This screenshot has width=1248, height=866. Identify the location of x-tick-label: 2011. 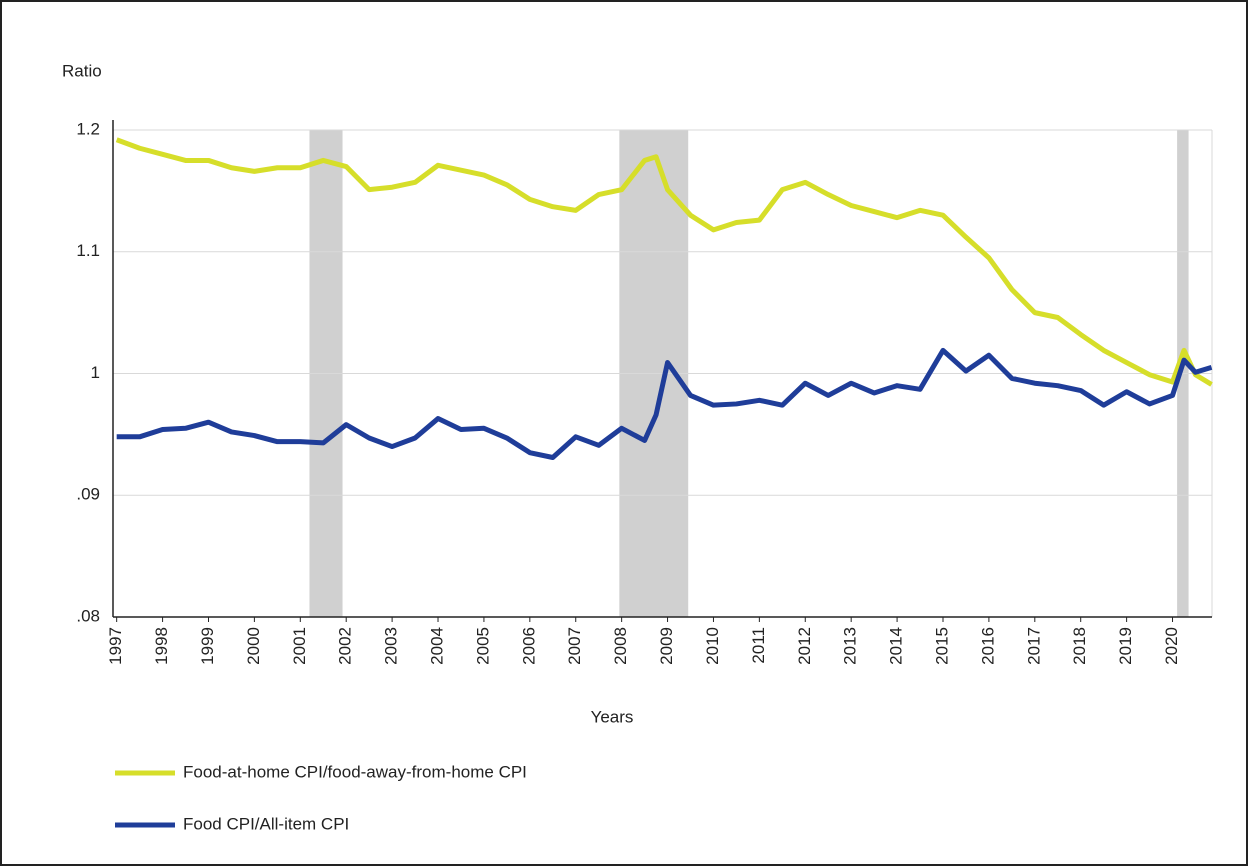
(758, 645).